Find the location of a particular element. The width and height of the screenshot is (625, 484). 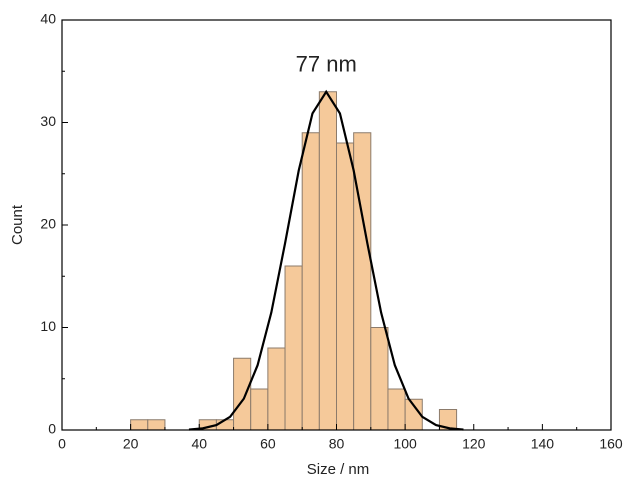

x-tick-label: 60 is located at coordinates (268, 444).